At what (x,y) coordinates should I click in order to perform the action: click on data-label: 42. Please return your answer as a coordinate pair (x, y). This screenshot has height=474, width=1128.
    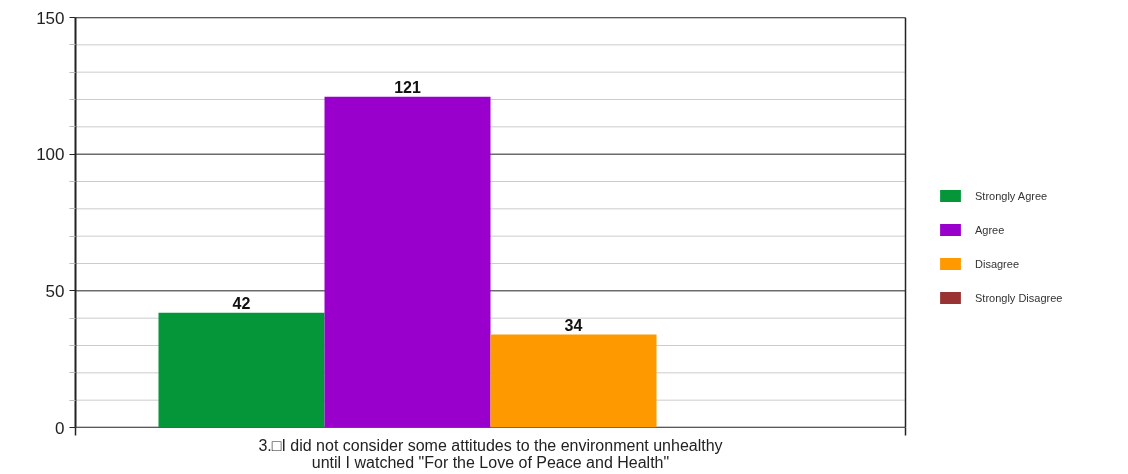
    Looking at the image, I should click on (241, 303).